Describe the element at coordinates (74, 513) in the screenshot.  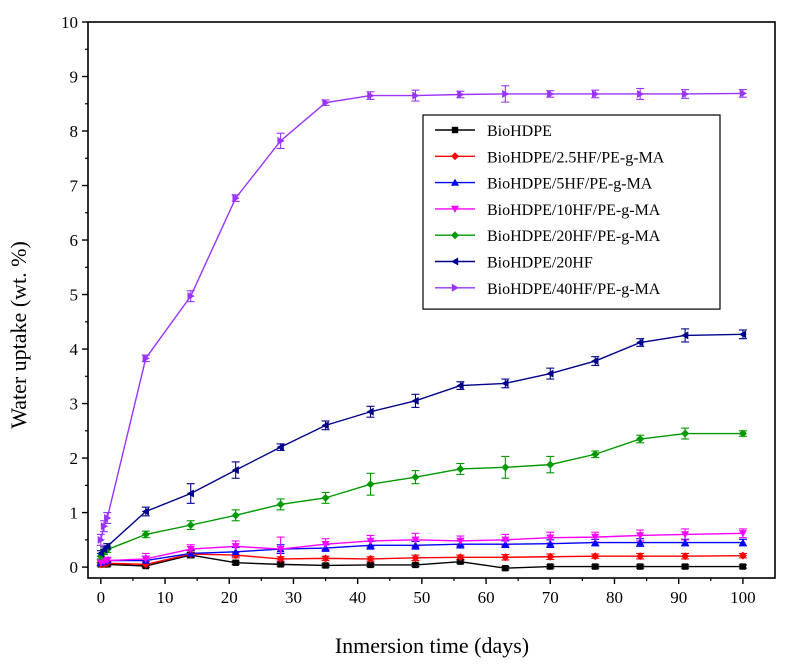
I see `y-tick-label: 1` at that location.